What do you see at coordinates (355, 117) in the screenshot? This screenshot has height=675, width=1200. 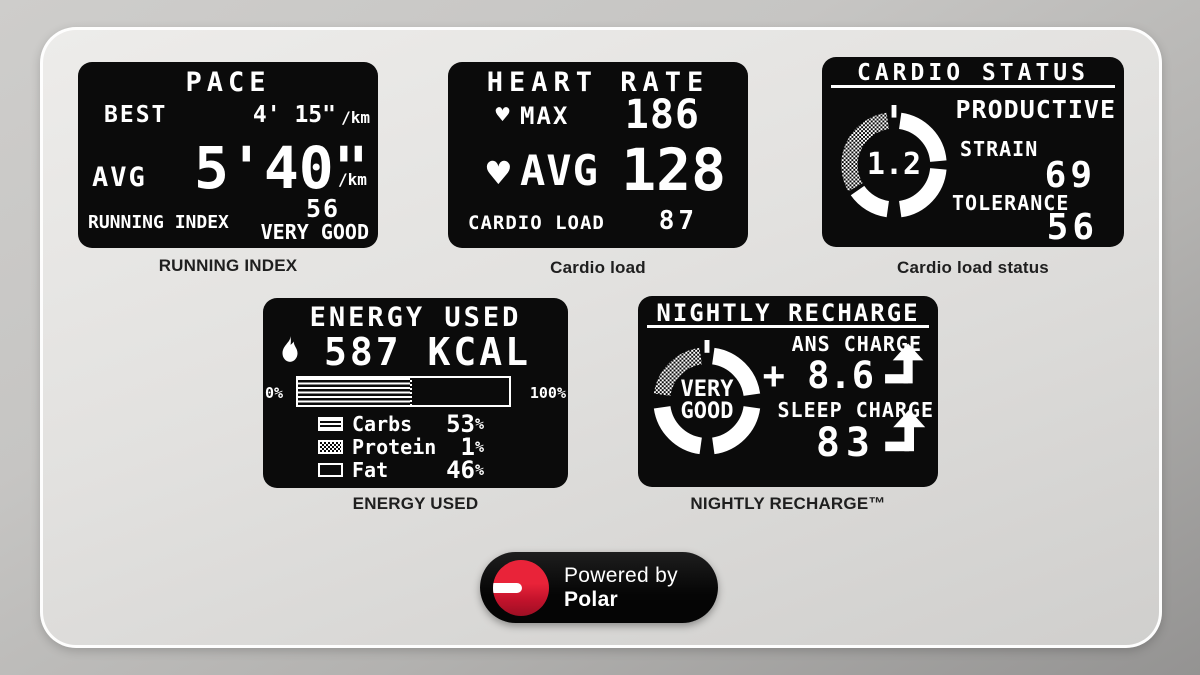 I see `best-pace-unit: /km` at bounding box center [355, 117].